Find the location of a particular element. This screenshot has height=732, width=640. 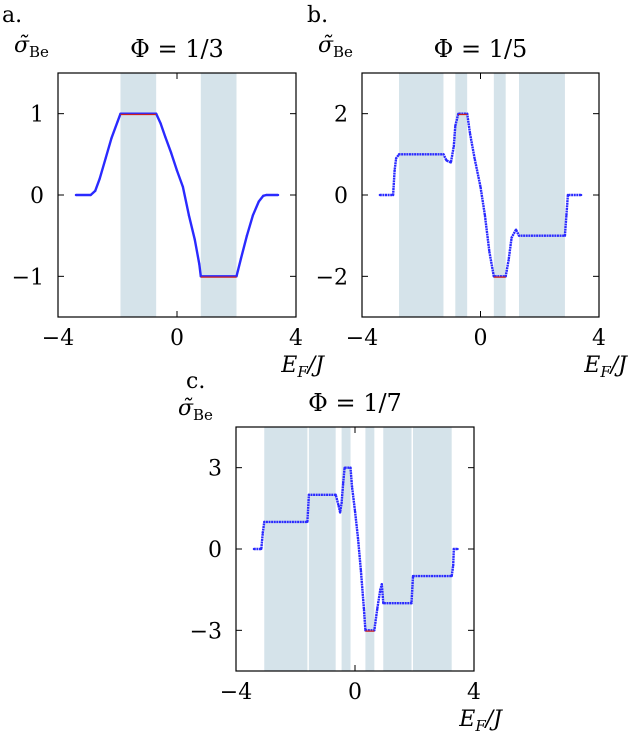

y-tick-label: −3 is located at coordinates (206, 631).